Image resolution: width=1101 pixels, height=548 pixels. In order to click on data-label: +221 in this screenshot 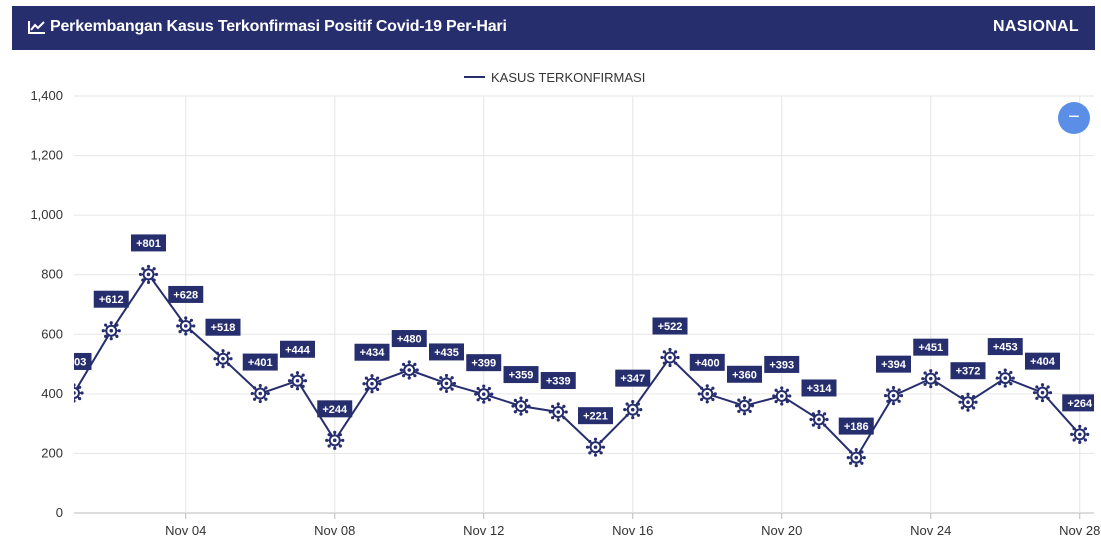, I will do `click(595, 416)`.